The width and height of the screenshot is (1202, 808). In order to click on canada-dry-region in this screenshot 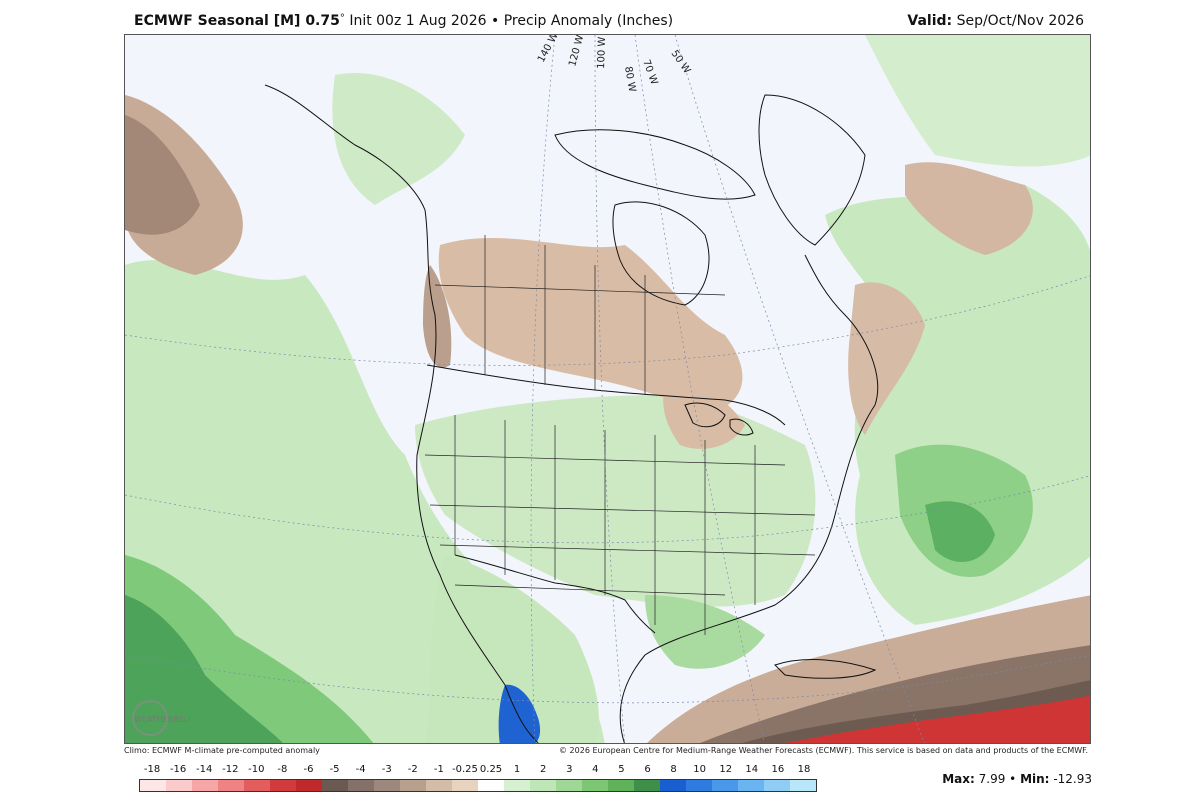, I will do `click(590, 326)`.